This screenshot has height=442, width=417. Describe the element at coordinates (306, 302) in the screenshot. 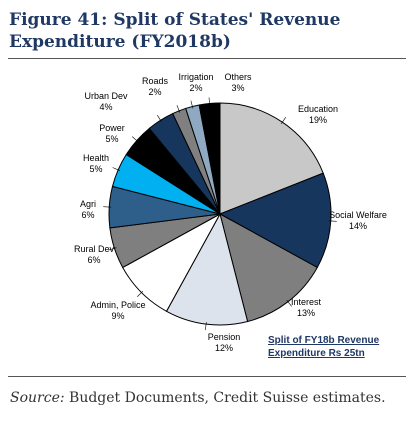

I see `slice-label-interest: Interest` at that location.